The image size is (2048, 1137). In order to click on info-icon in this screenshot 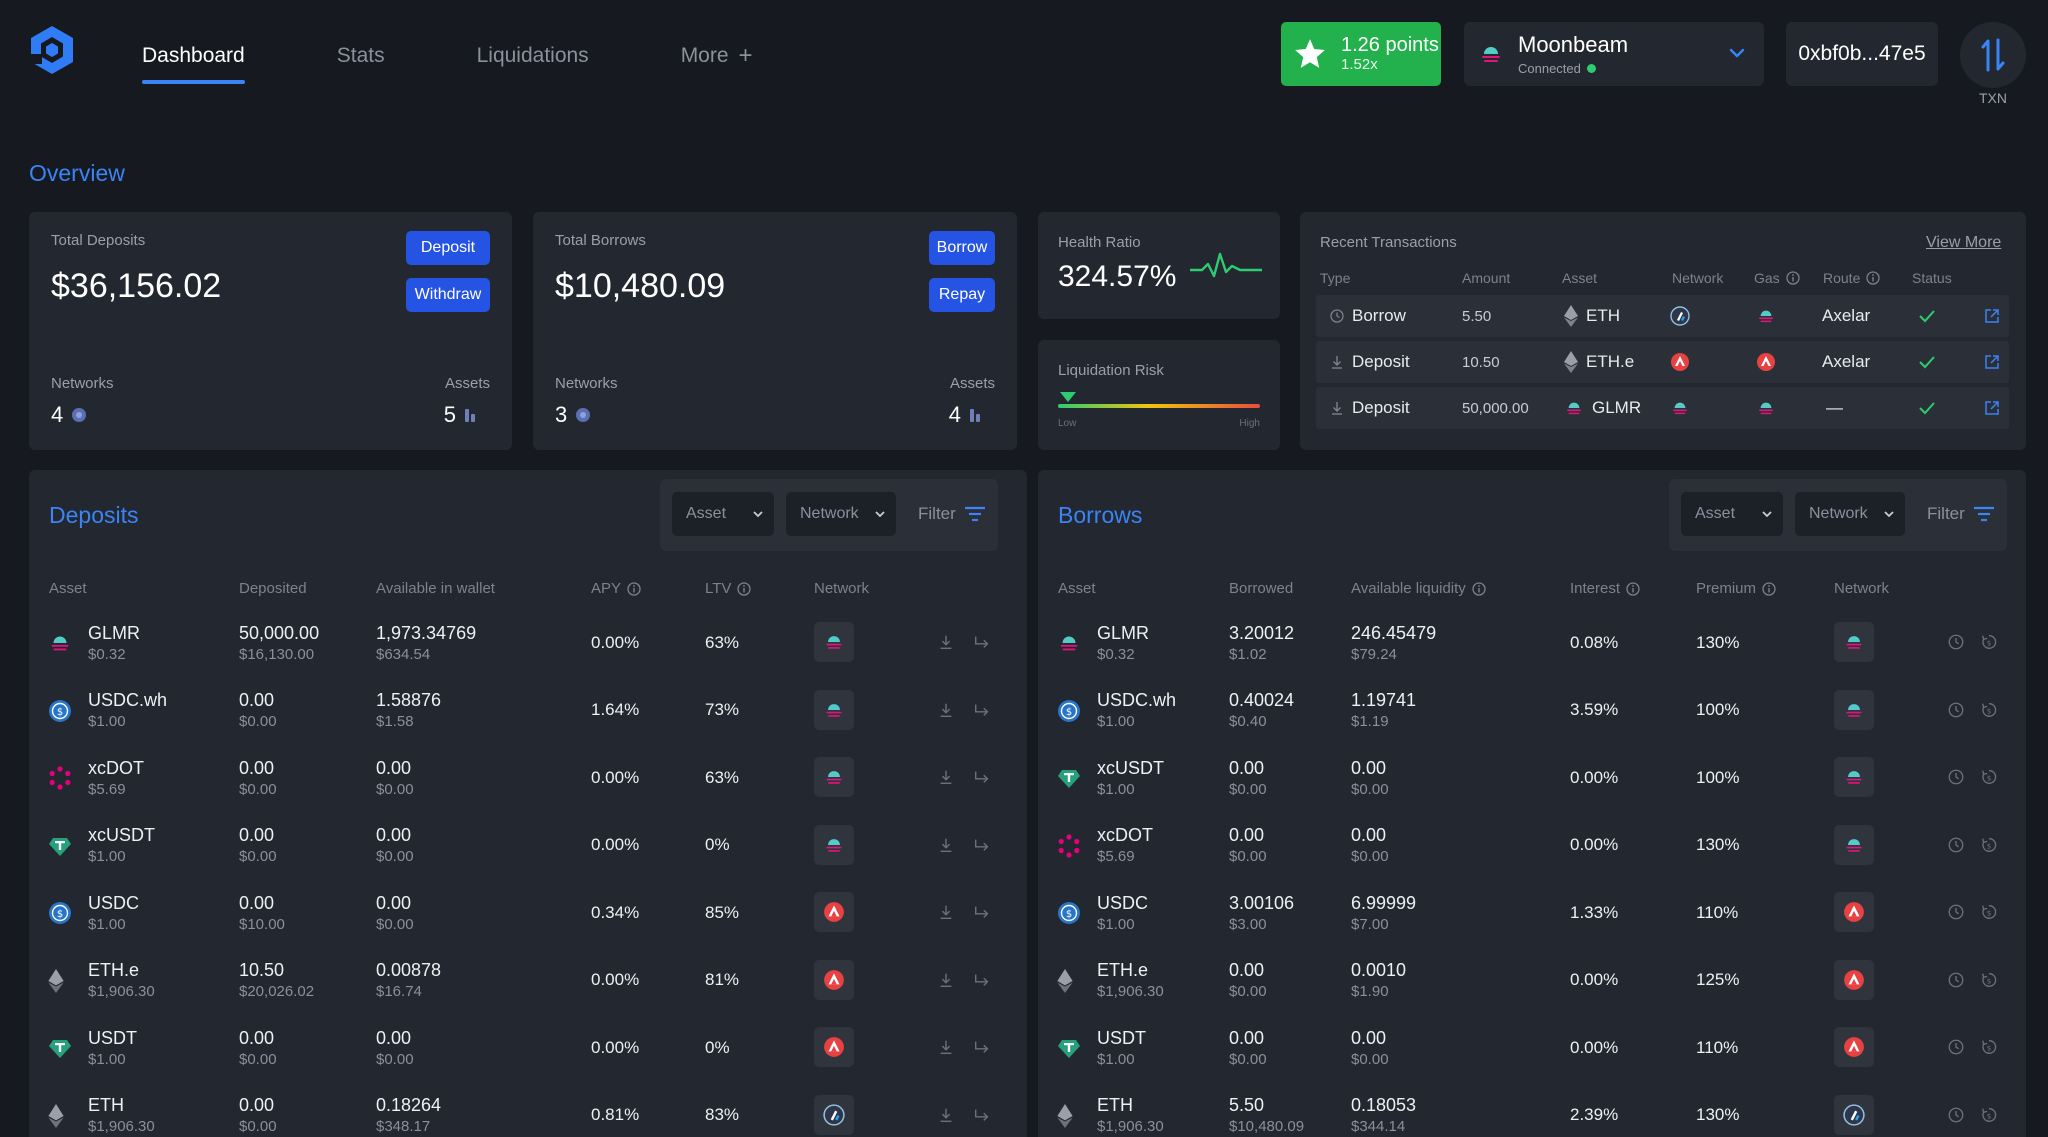, I will do `click(1479, 588)`.